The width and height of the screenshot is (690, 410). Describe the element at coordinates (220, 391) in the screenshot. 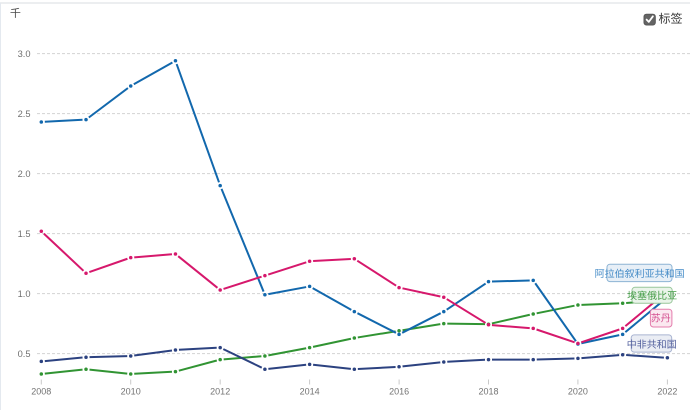

I see `svg-text: 2012` at that location.